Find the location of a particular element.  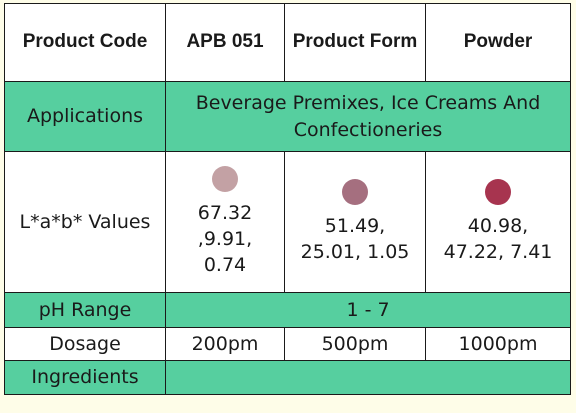

dosage-value-1: 200pm is located at coordinates (225, 344).